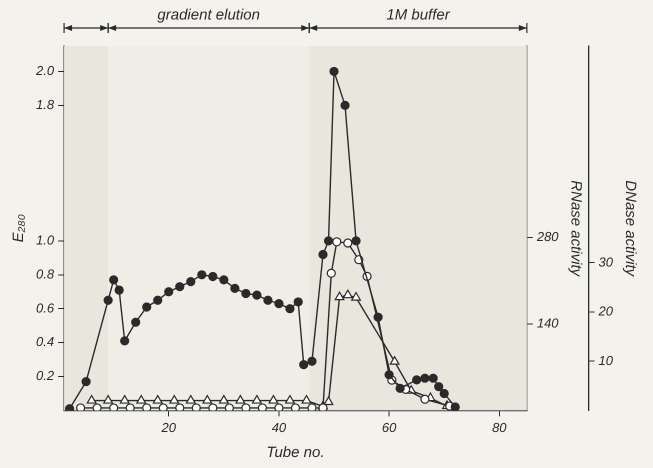  What do you see at coordinates (418, 15) in the screenshot?
I see `band-label: 1M buffer` at bounding box center [418, 15].